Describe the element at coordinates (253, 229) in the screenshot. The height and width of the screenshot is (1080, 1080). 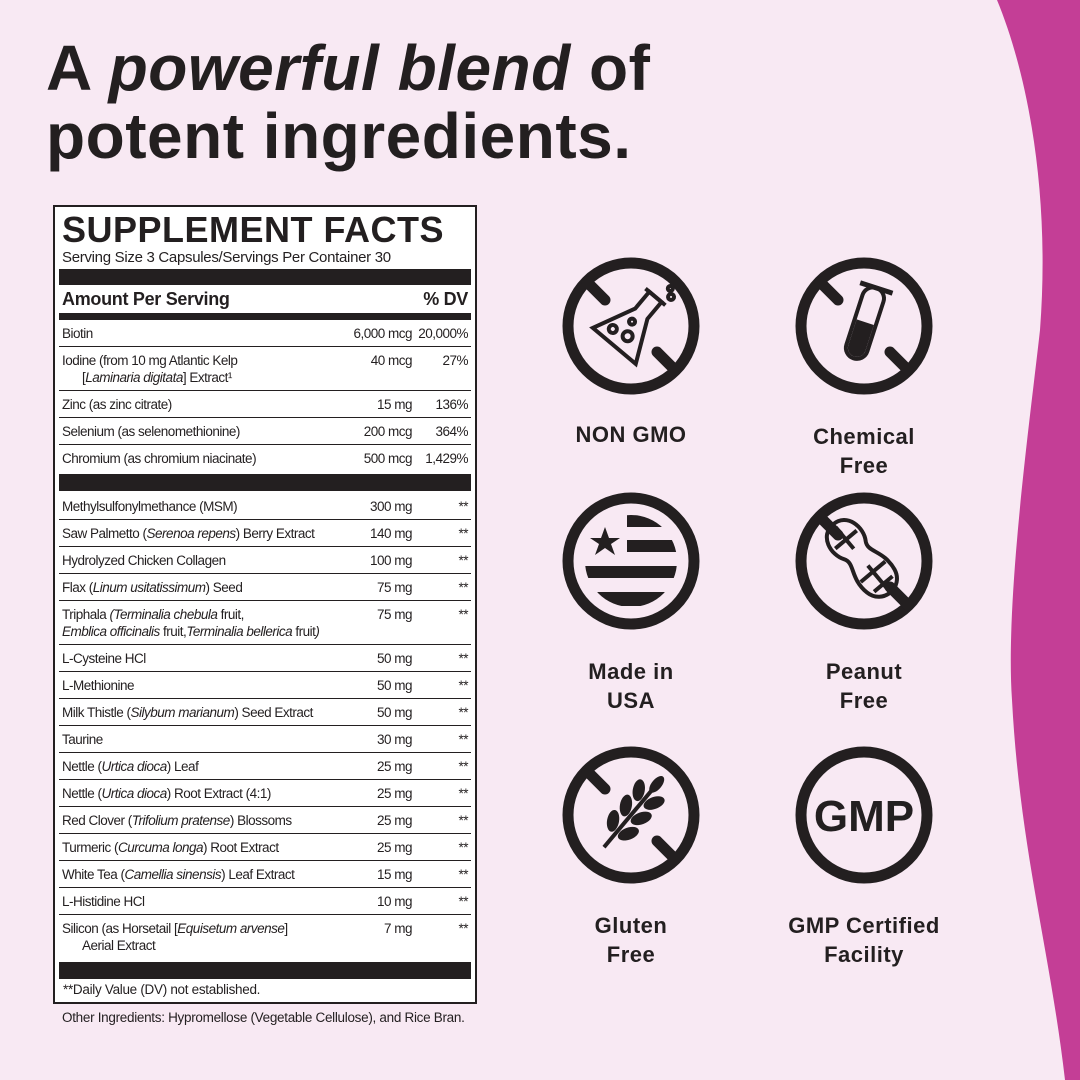
I see `supplement-facts-title: SUPPLEMENT FACTS` at that location.